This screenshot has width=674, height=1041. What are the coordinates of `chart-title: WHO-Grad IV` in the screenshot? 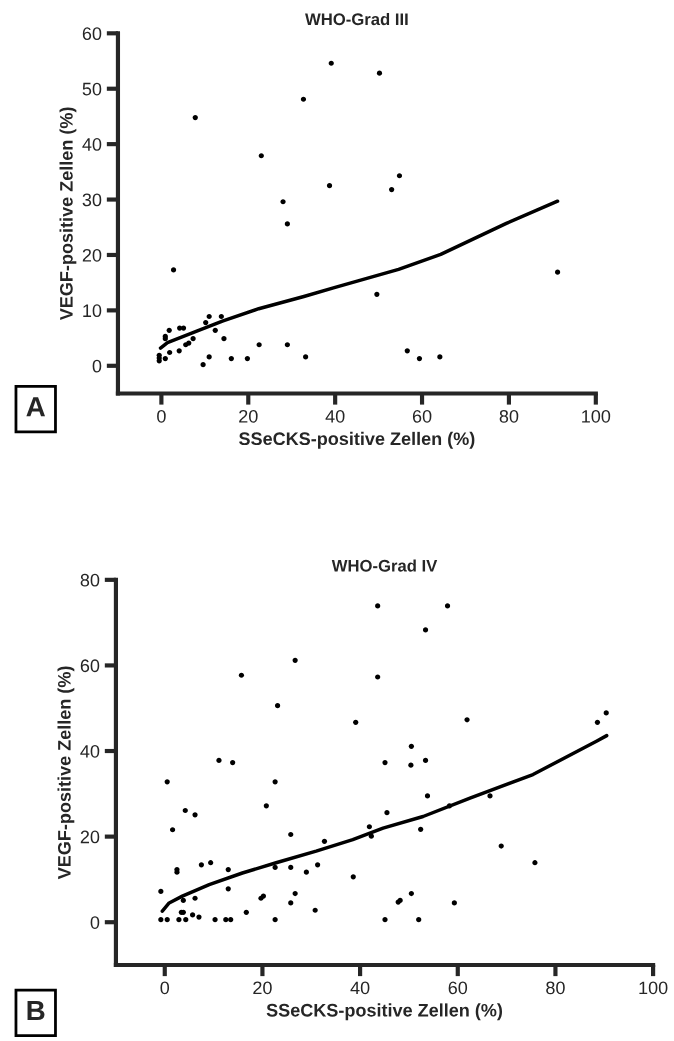 It's located at (384, 565).